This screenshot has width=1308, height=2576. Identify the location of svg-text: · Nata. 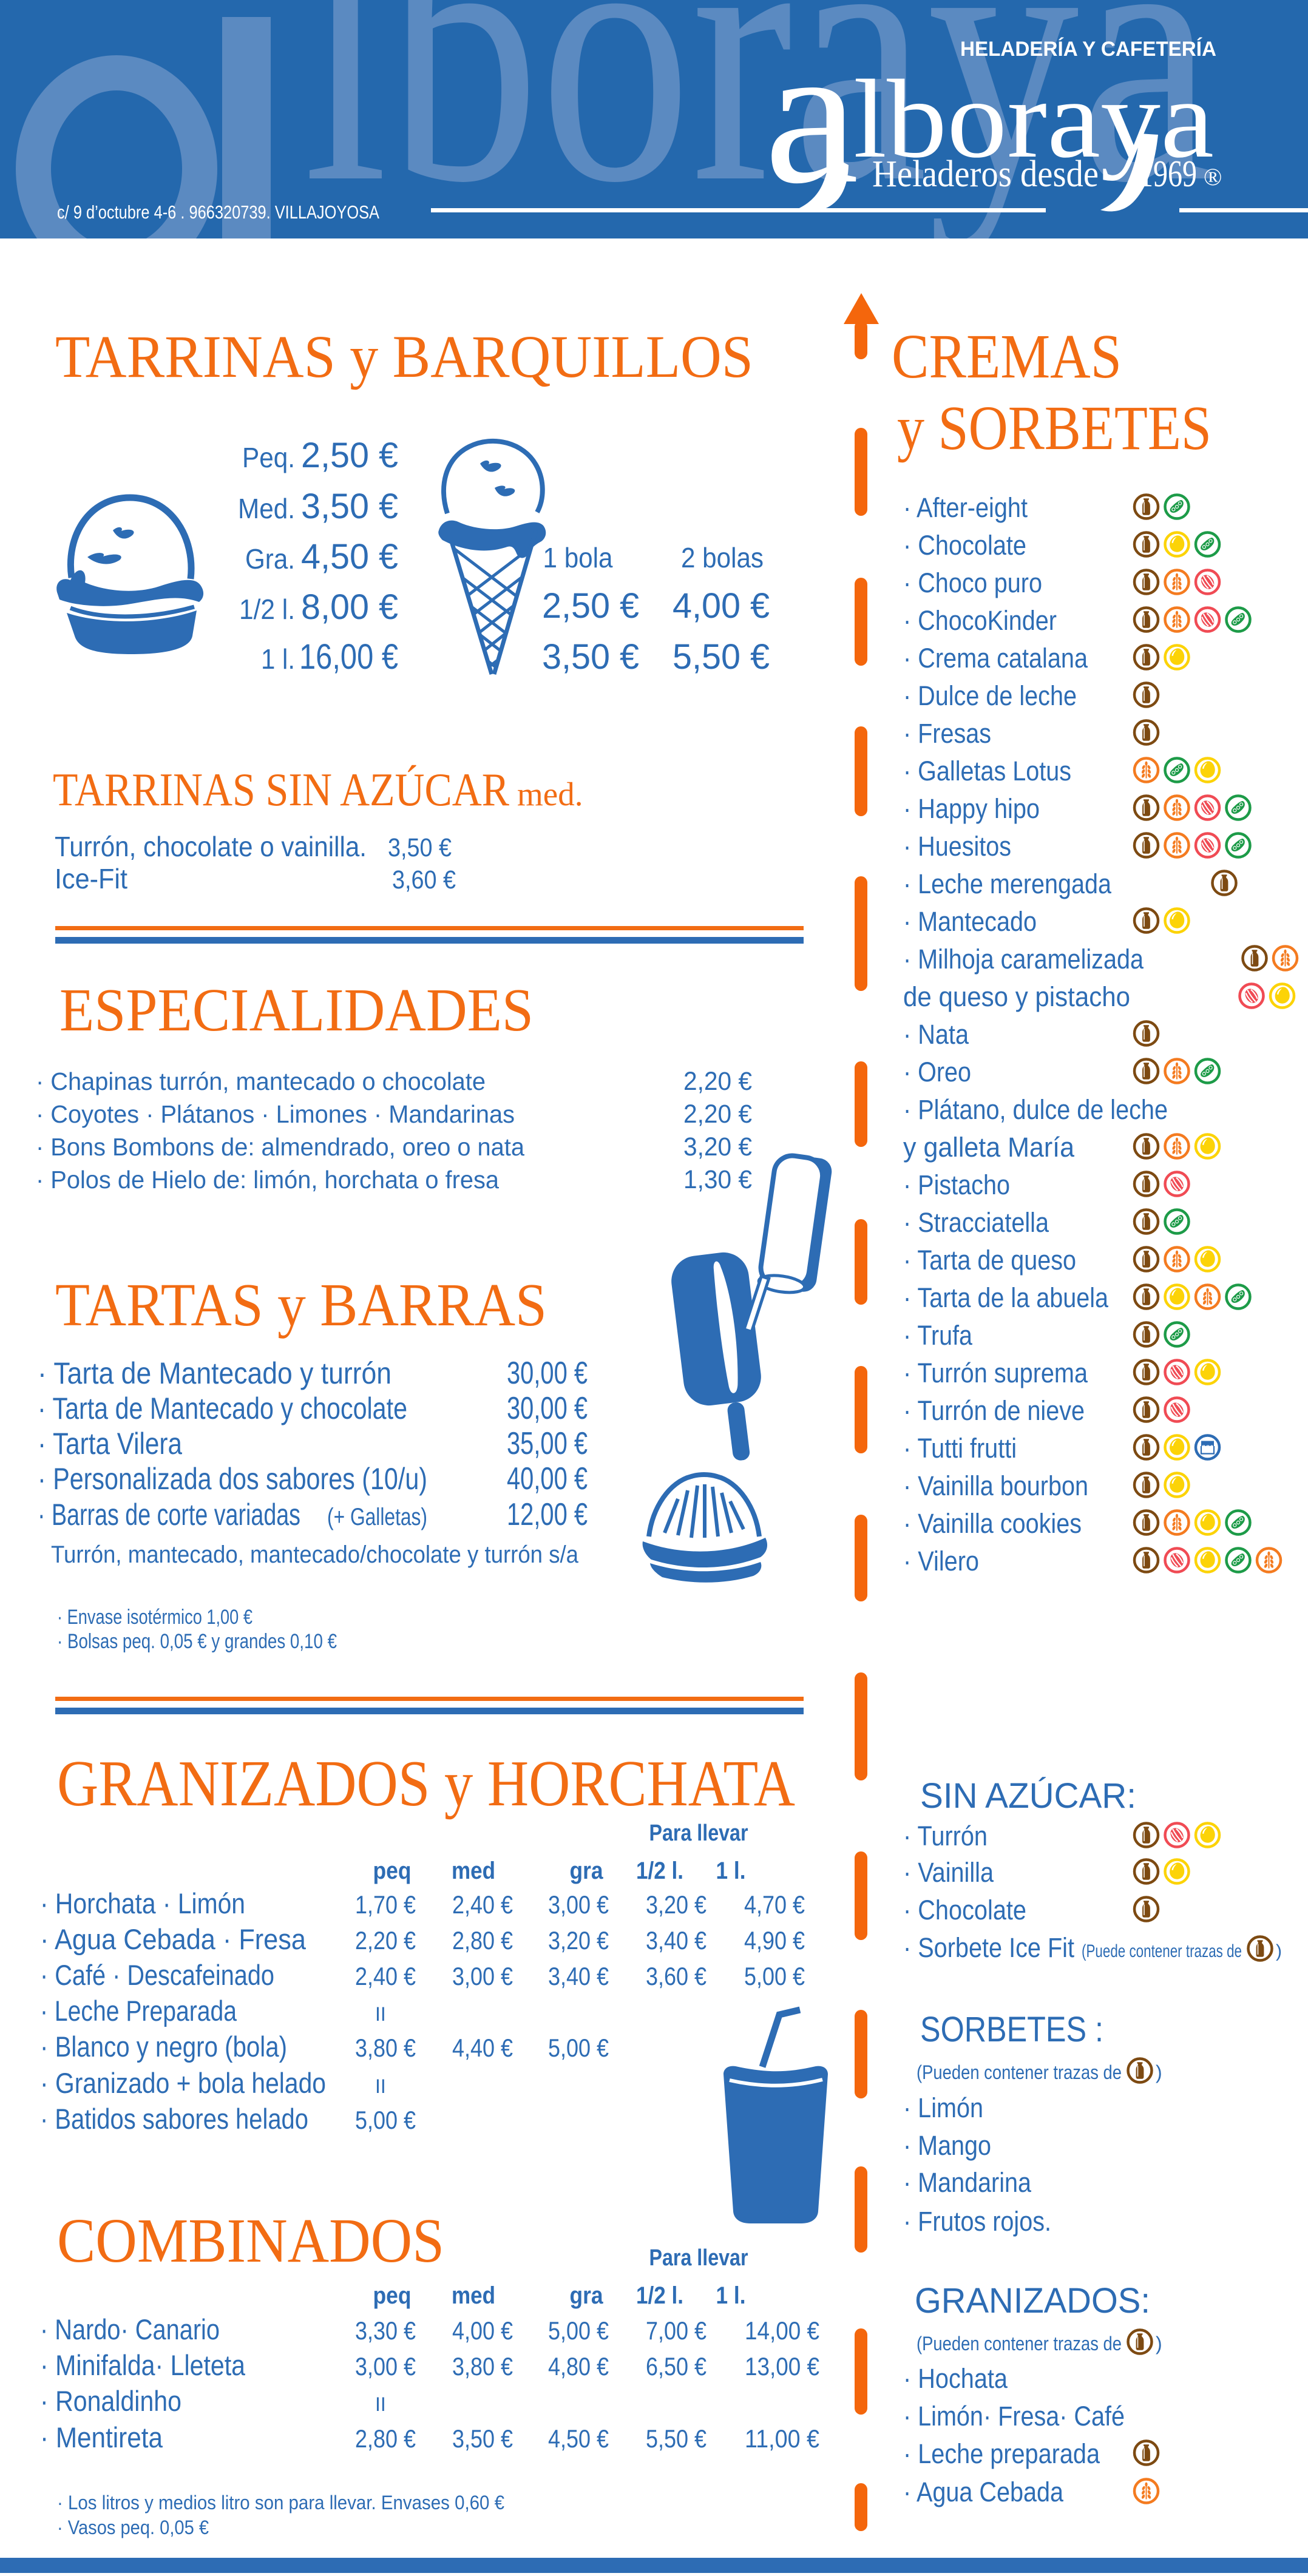
(936, 1034).